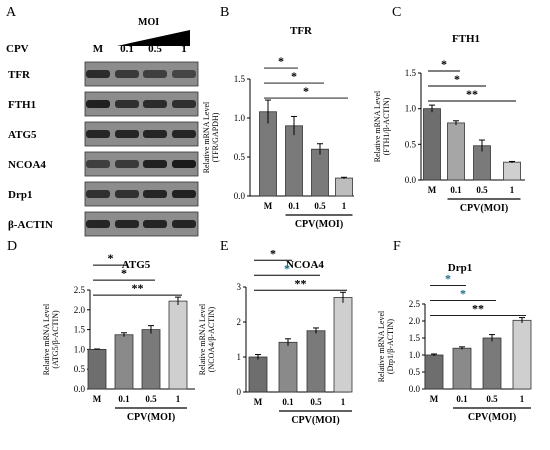 This screenshot has width=550, height=450. Describe the element at coordinates (460, 268) in the screenshot. I see `chart-title: Drp1` at that location.